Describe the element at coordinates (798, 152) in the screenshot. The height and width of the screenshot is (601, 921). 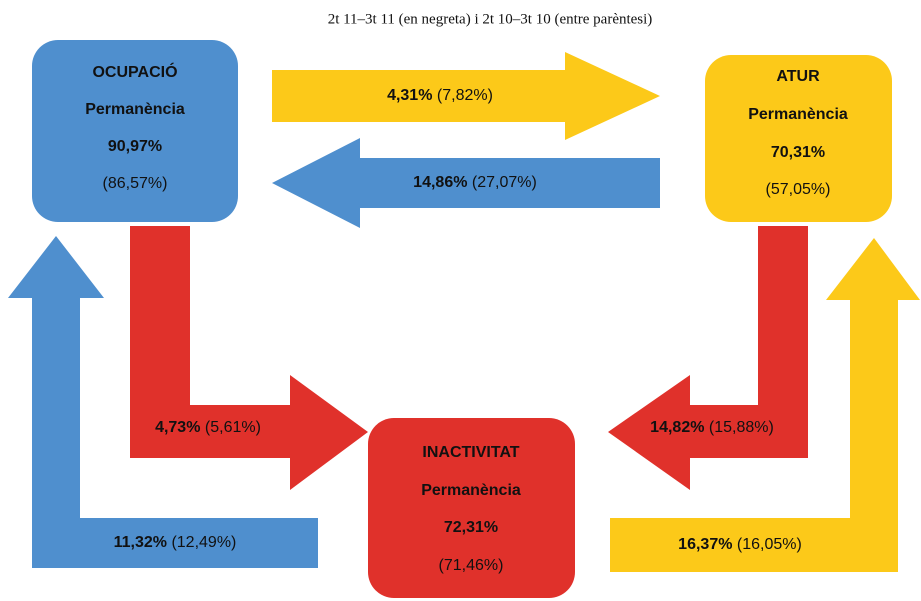
I see `node-current: 70,31%` at that location.